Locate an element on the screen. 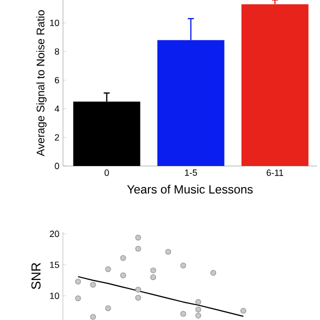 The height and width of the screenshot is (320, 320). x-axis-title: Years of Music Lessons is located at coordinates (190, 189).